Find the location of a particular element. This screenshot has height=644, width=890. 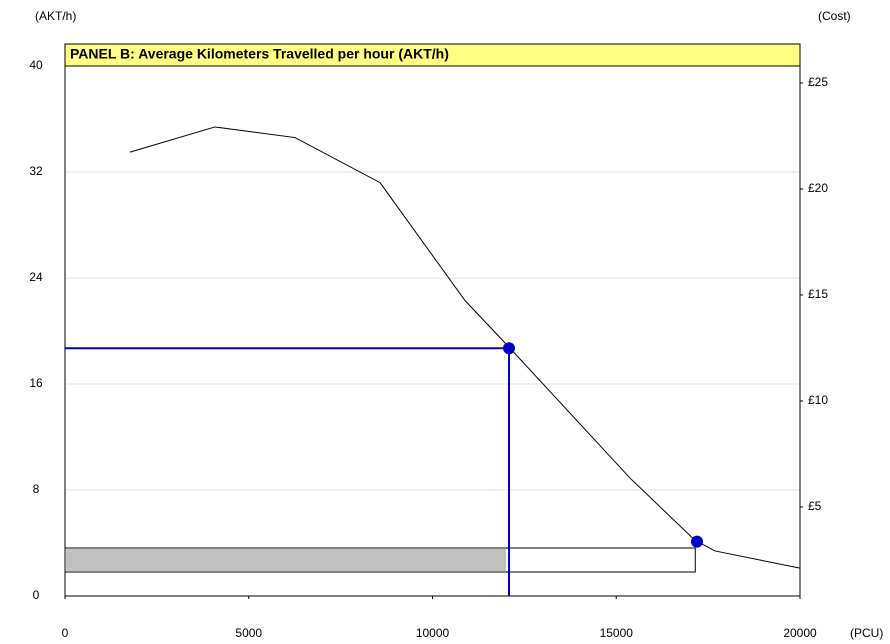

x-tick-label: 10000 is located at coordinates (433, 633).